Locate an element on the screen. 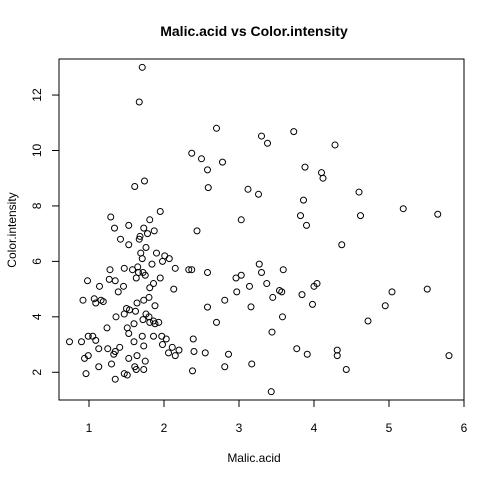 The width and height of the screenshot is (480, 480). y-tick-label-4: 10 is located at coordinates (37, 150).